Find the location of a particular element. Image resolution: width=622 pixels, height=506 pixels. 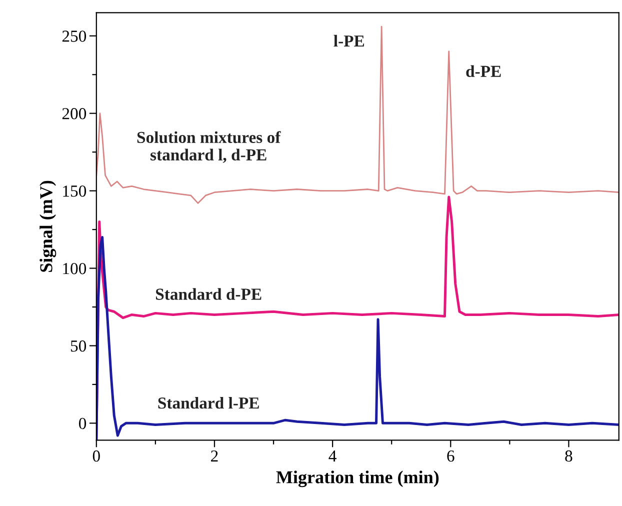

y-tick-label: 200 is located at coordinates (74, 114).